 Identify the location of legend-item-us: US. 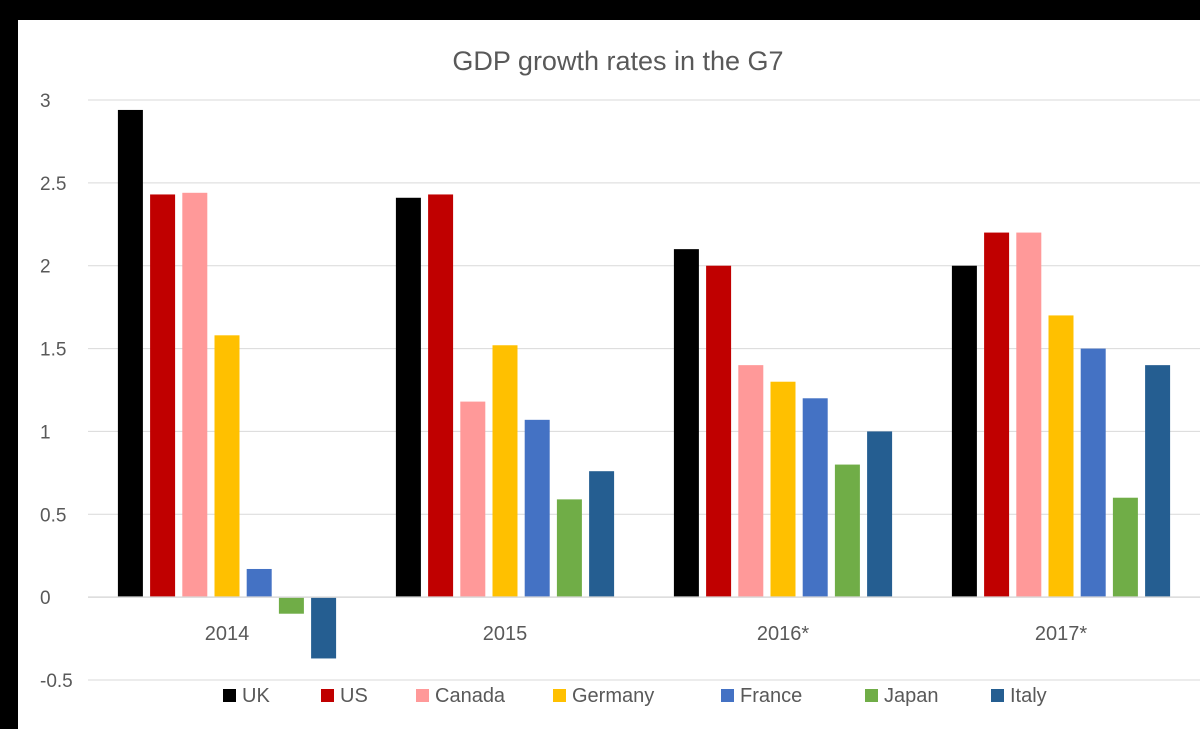
(344, 696).